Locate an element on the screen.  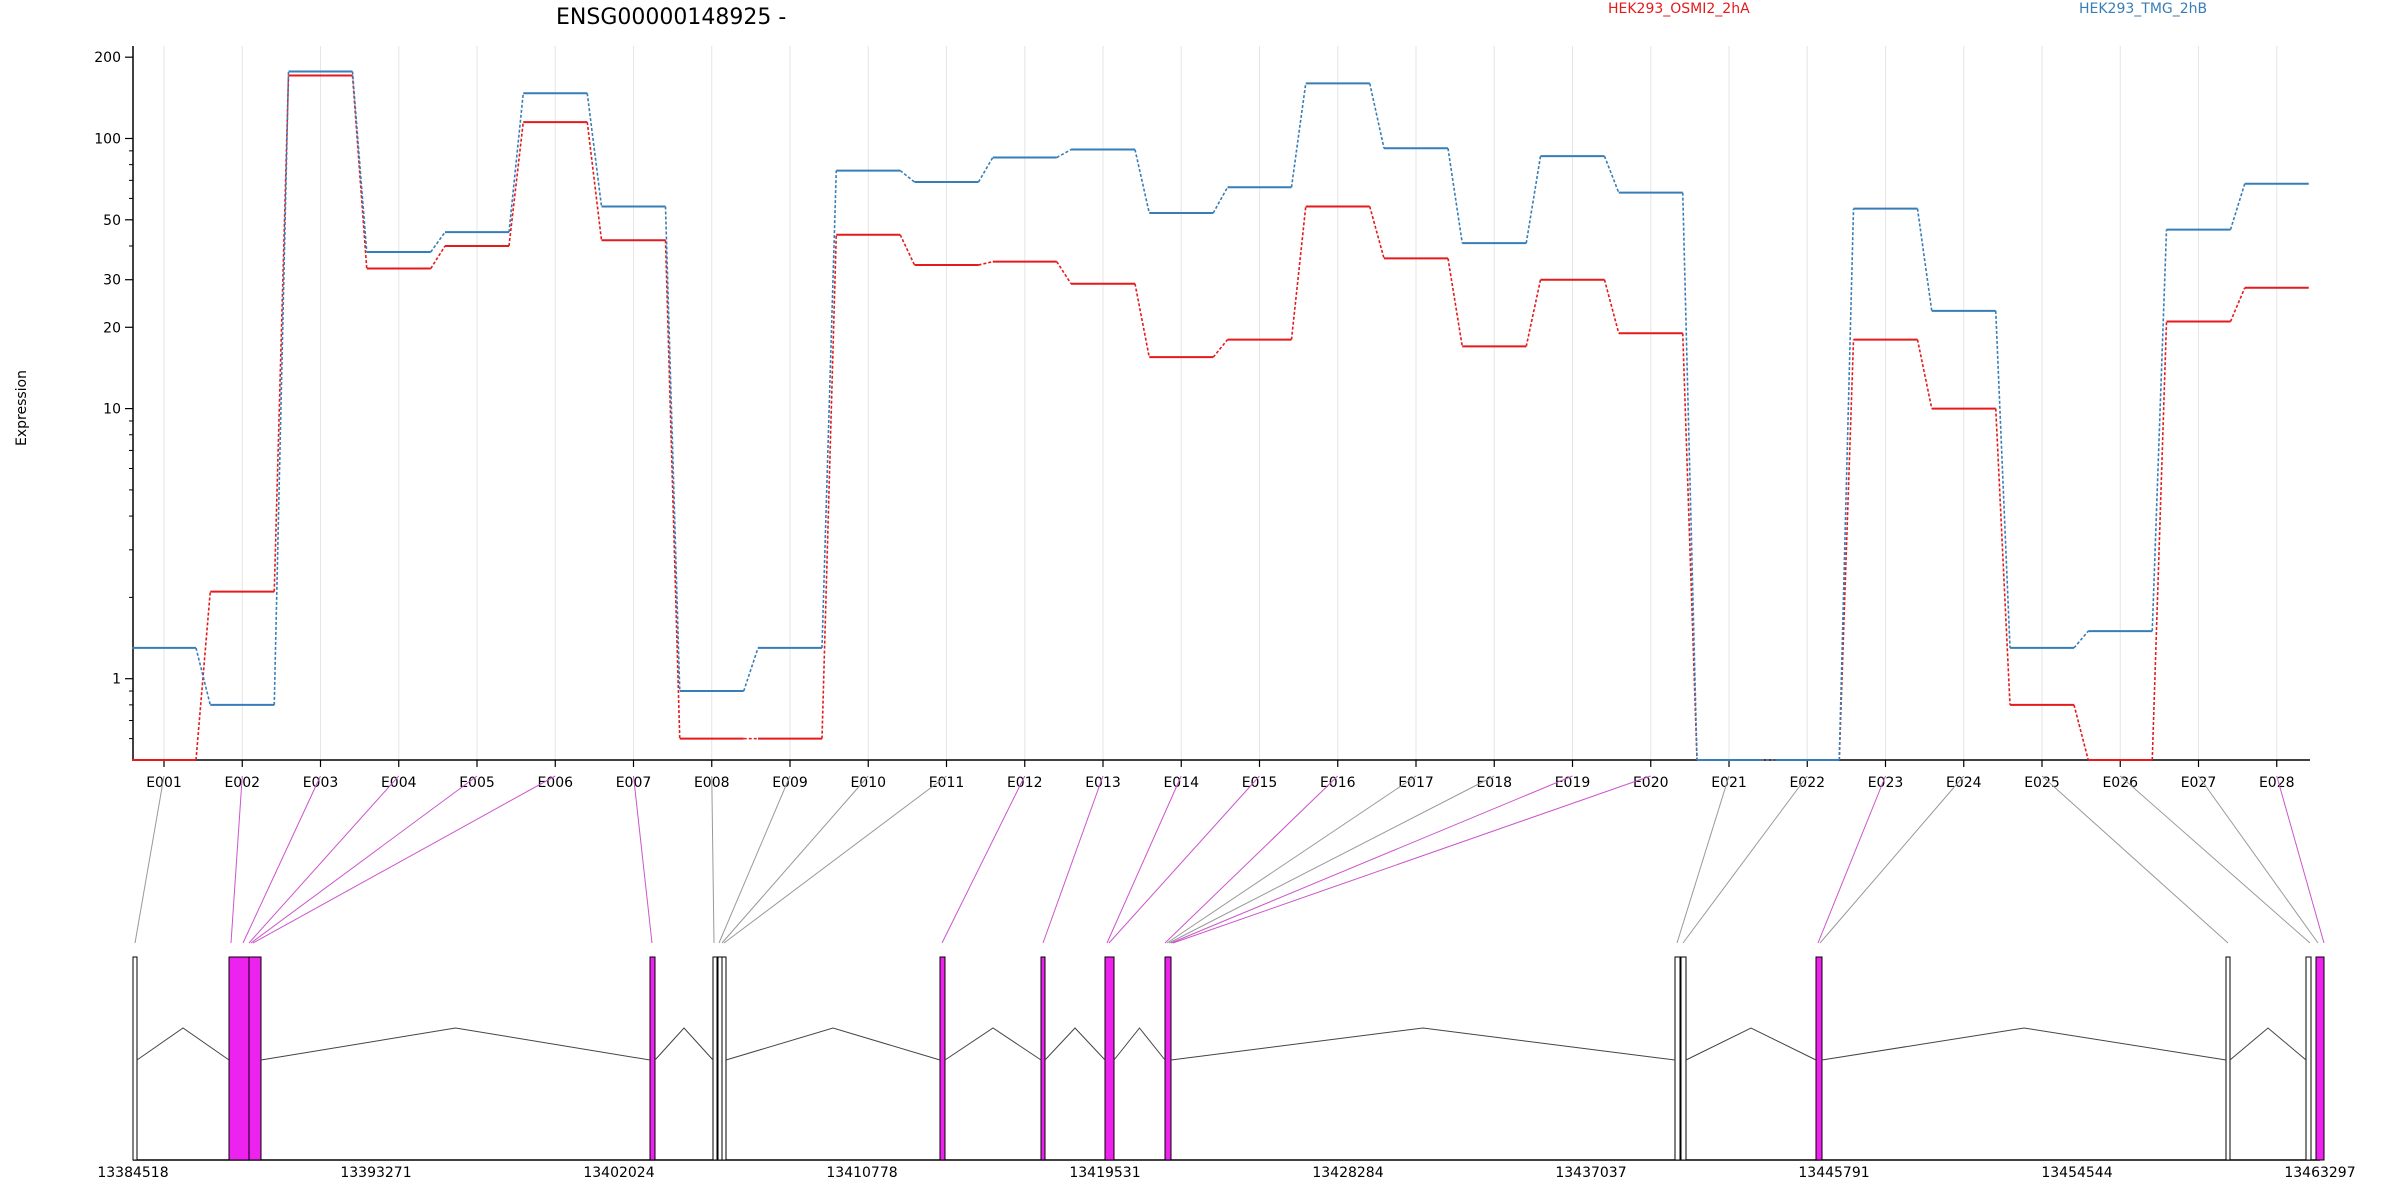
x-tick-label: E017 is located at coordinates (1416, 783).